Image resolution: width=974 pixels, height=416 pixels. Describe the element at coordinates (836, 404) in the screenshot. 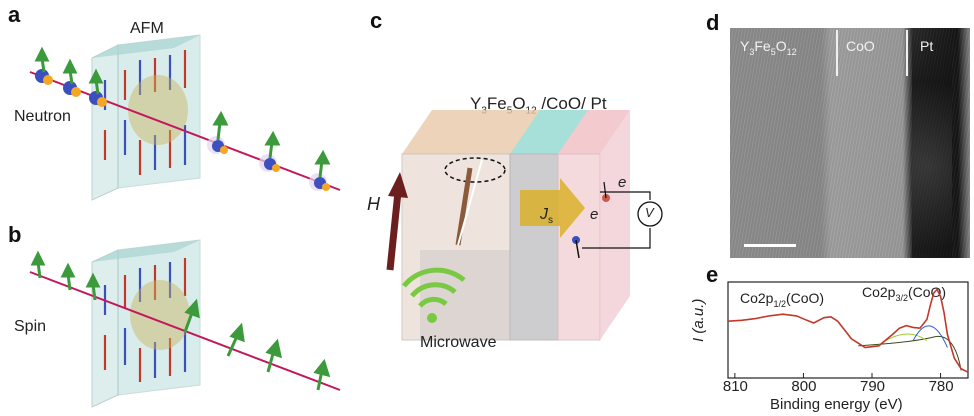

I see `x-axis-label: Binding energy (eV)` at that location.